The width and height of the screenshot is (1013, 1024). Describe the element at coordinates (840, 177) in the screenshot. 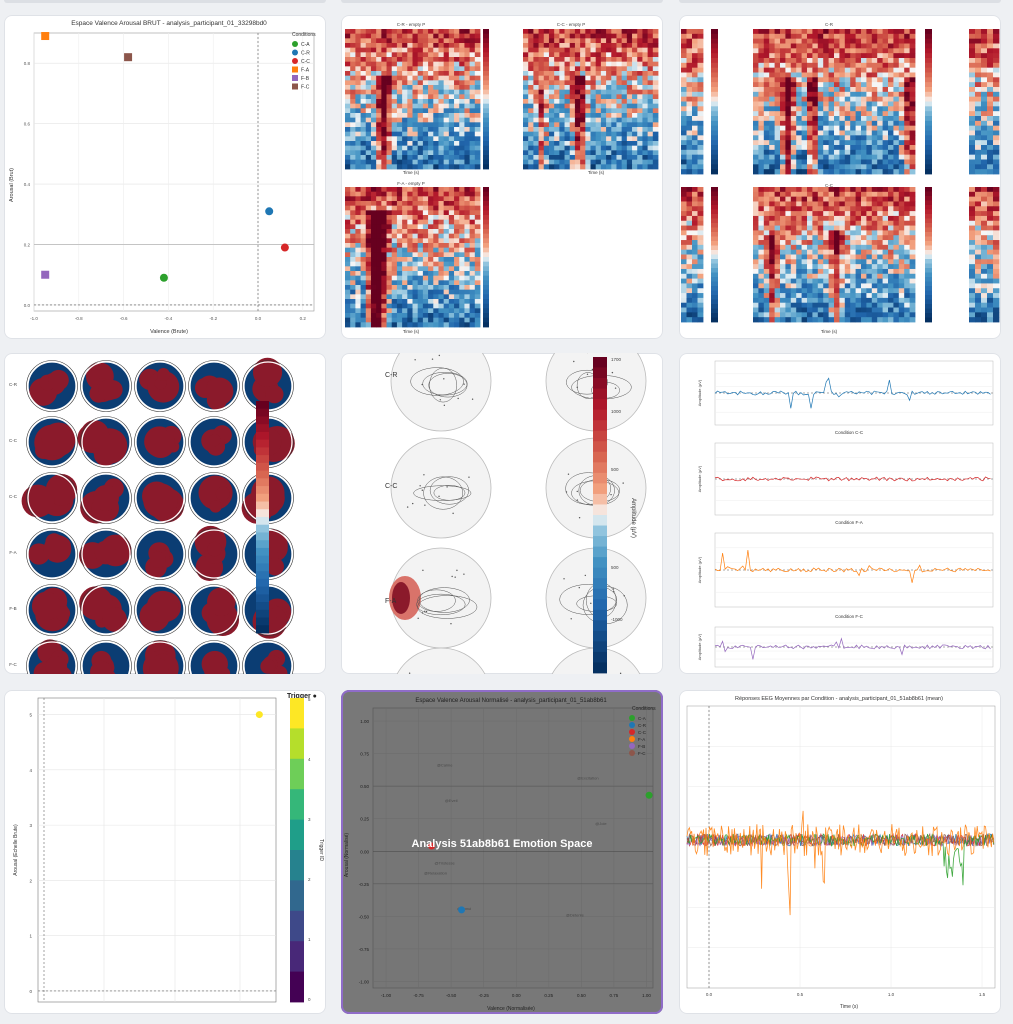

I see `card-time-frequency-b: C-R C-C Time (s)` at that location.